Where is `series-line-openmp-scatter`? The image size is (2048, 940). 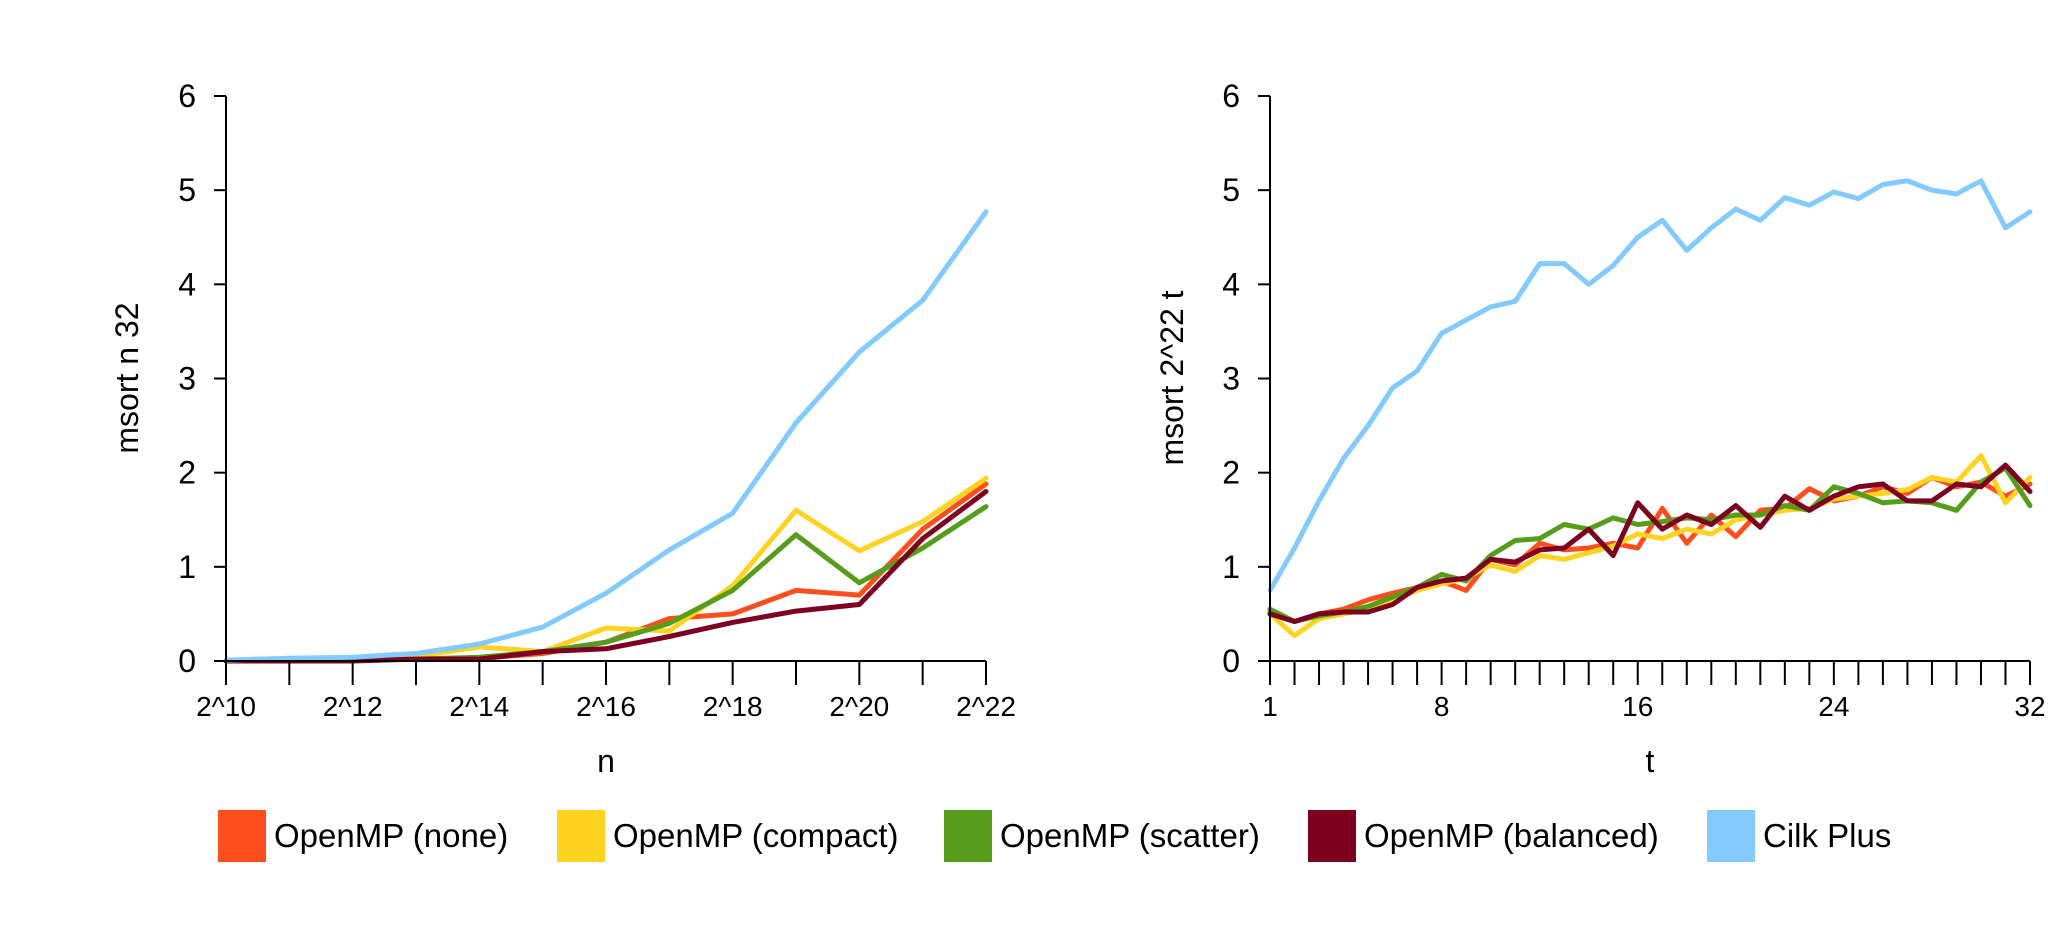 series-line-openmp-scatter is located at coordinates (1650, 544).